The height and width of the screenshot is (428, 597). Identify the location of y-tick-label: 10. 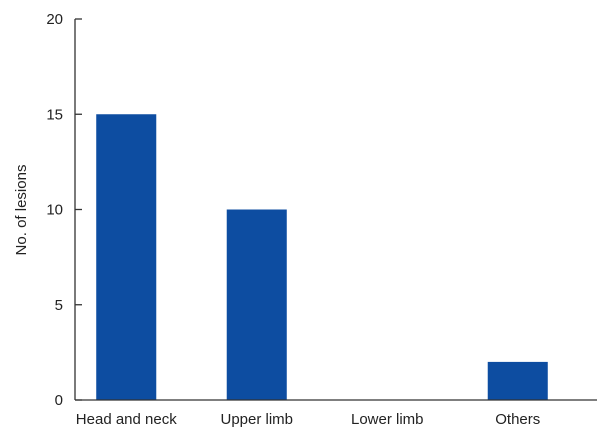
(54, 210).